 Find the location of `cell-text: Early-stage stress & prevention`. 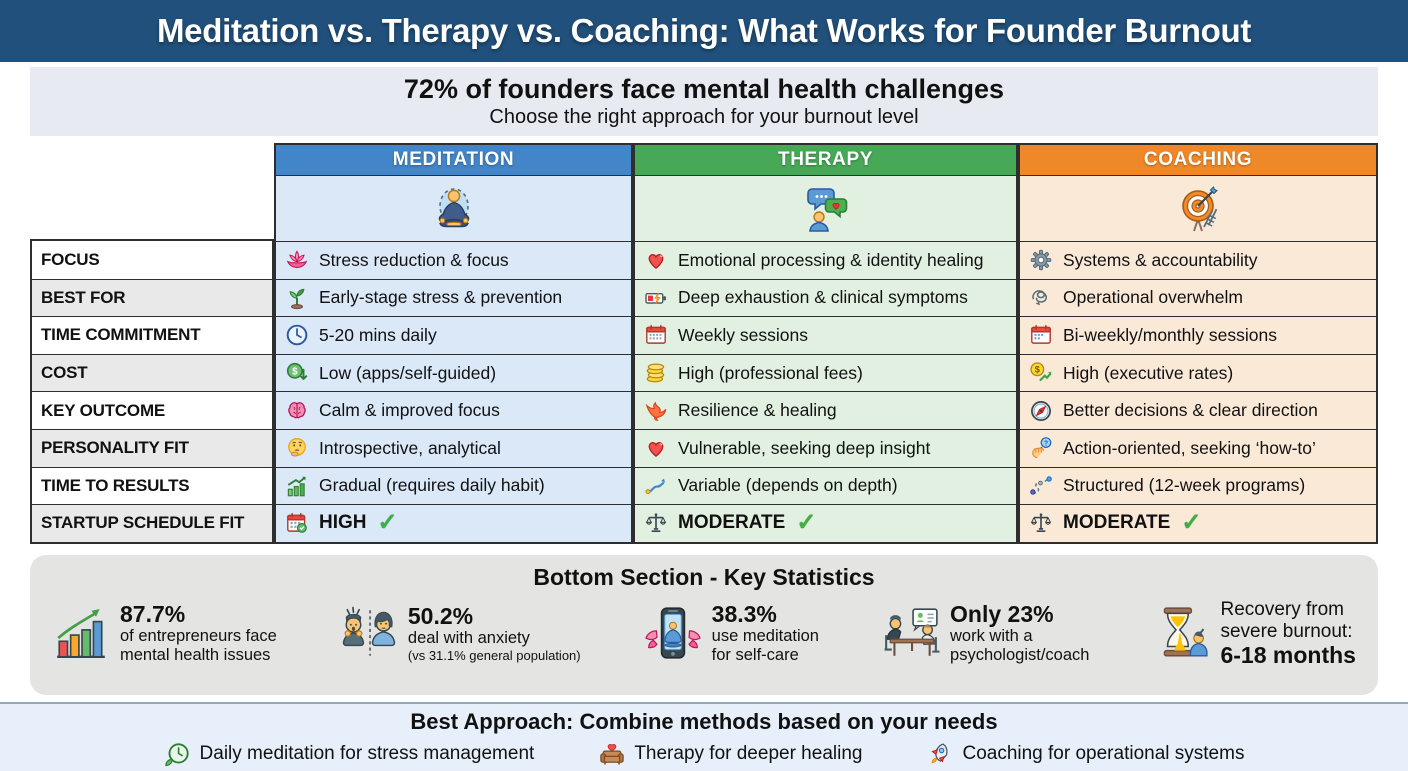

cell-text: Early-stage stress & prevention is located at coordinates (441, 297).